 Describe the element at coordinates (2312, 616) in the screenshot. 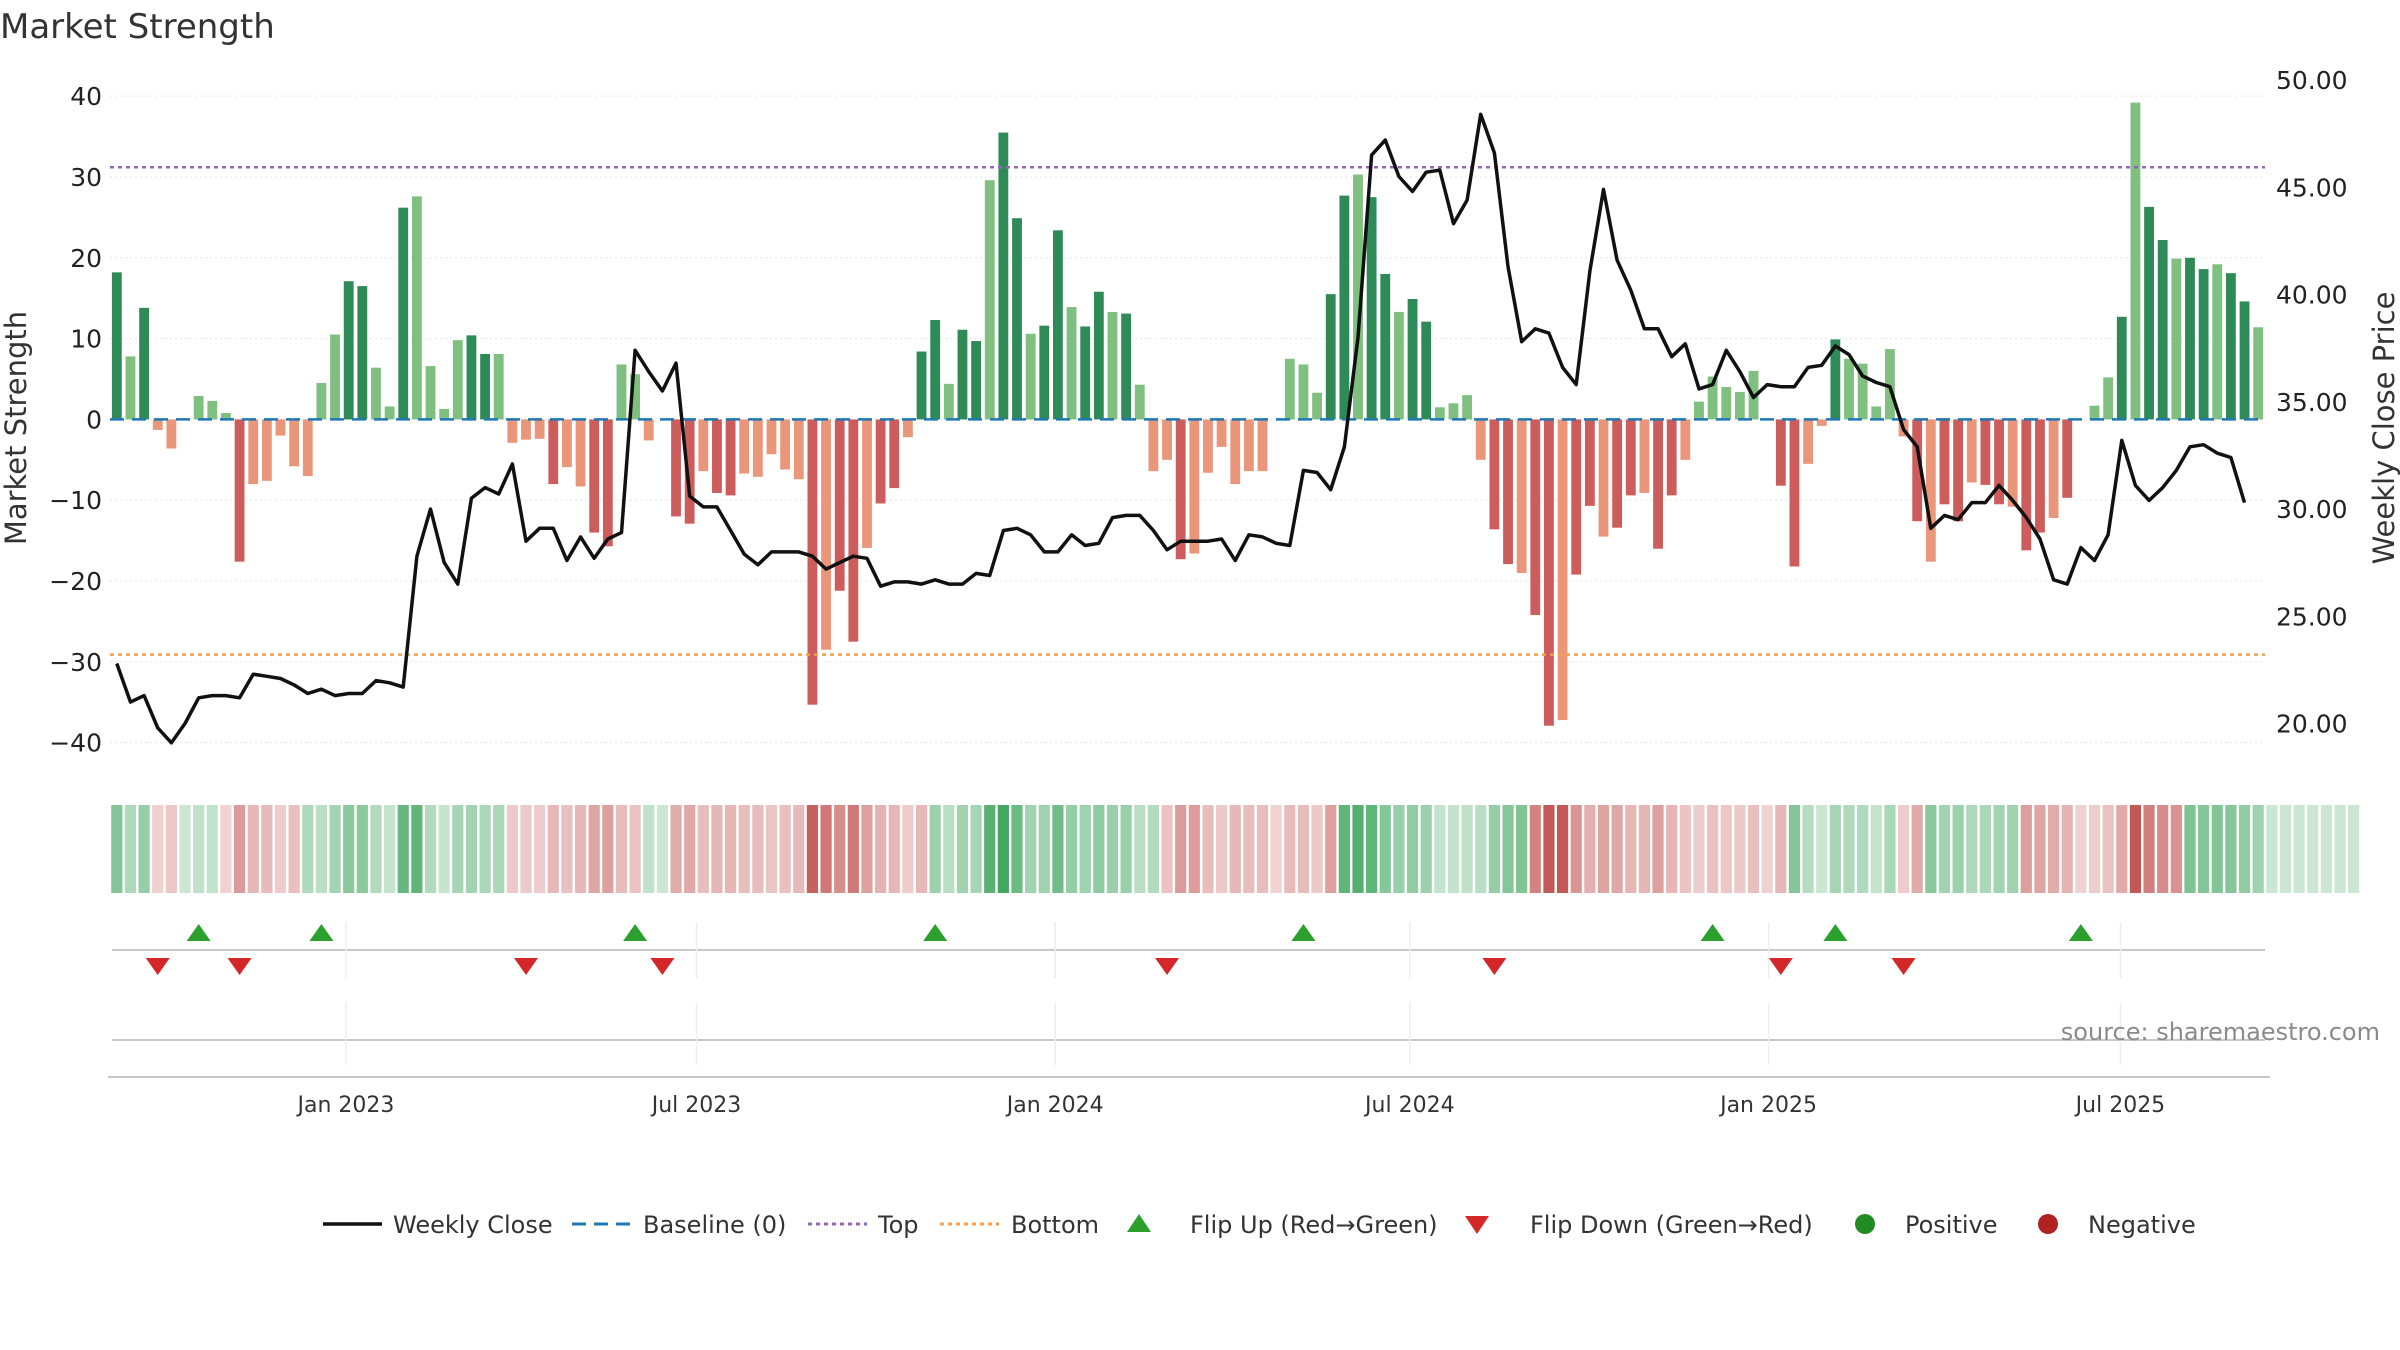

I see `y2-tick-label: 25.00` at that location.